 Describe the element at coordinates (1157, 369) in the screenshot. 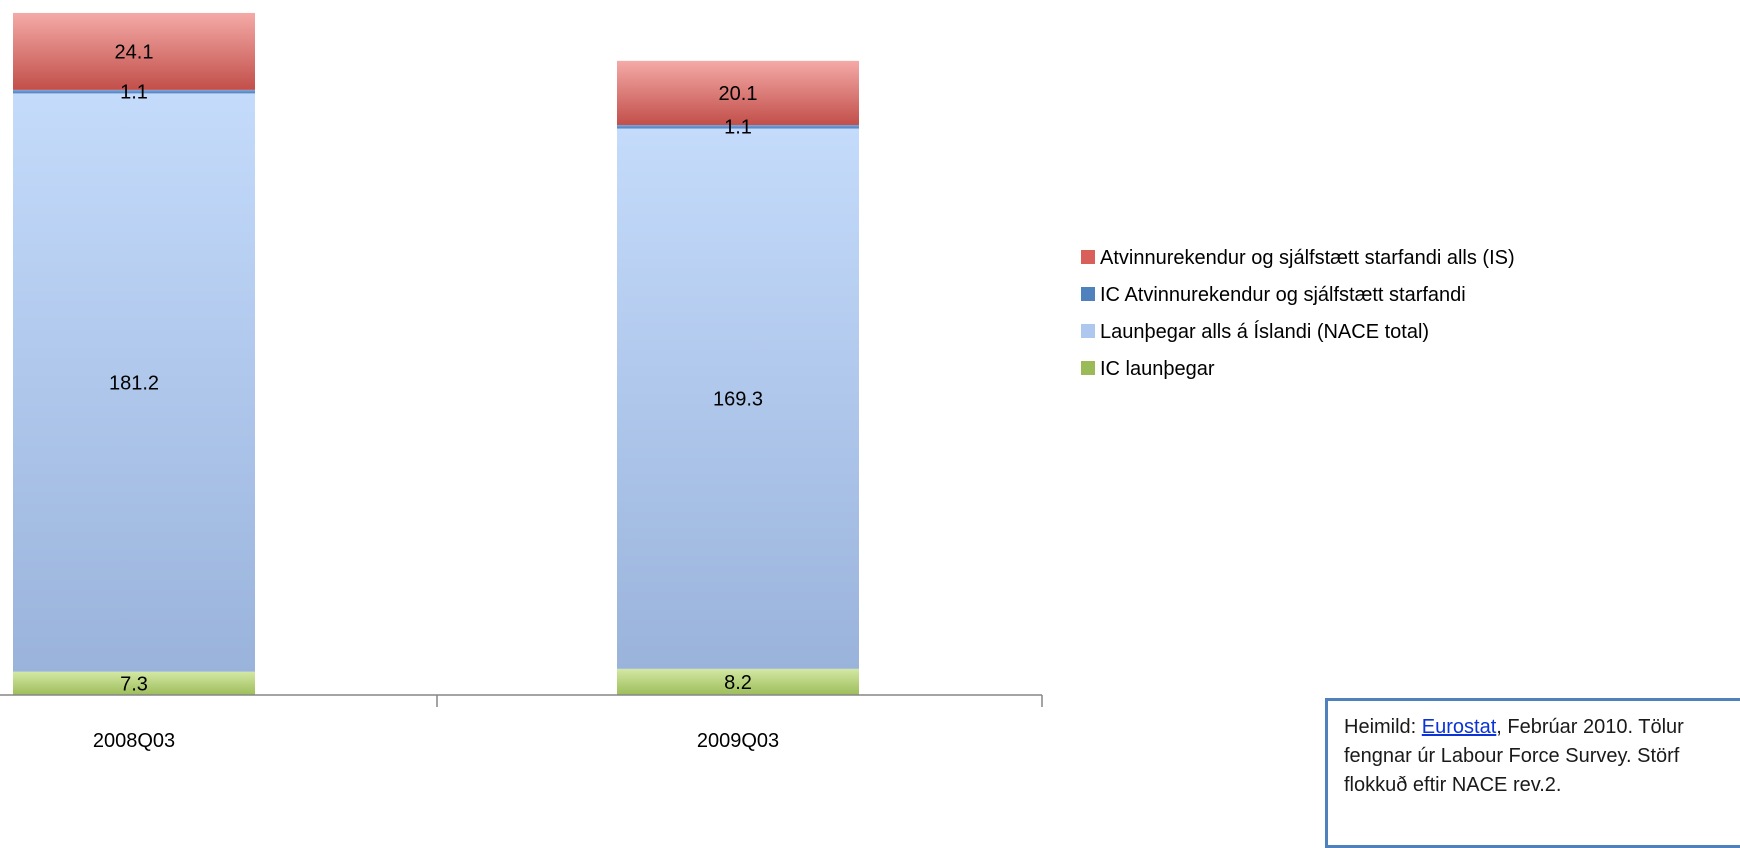

I see `legend-label: IC launþegar` at that location.